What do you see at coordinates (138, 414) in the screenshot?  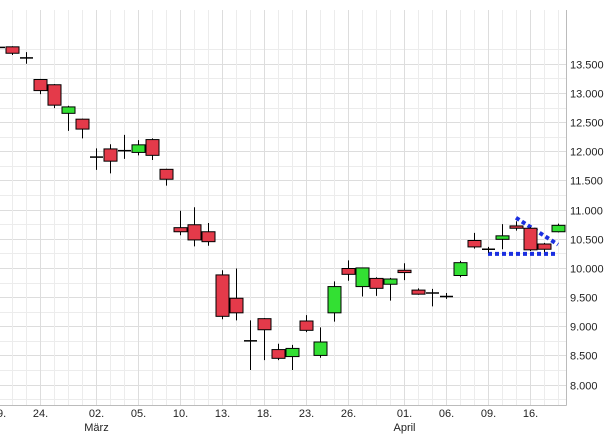 I see `x-tick-label: 05.` at bounding box center [138, 414].